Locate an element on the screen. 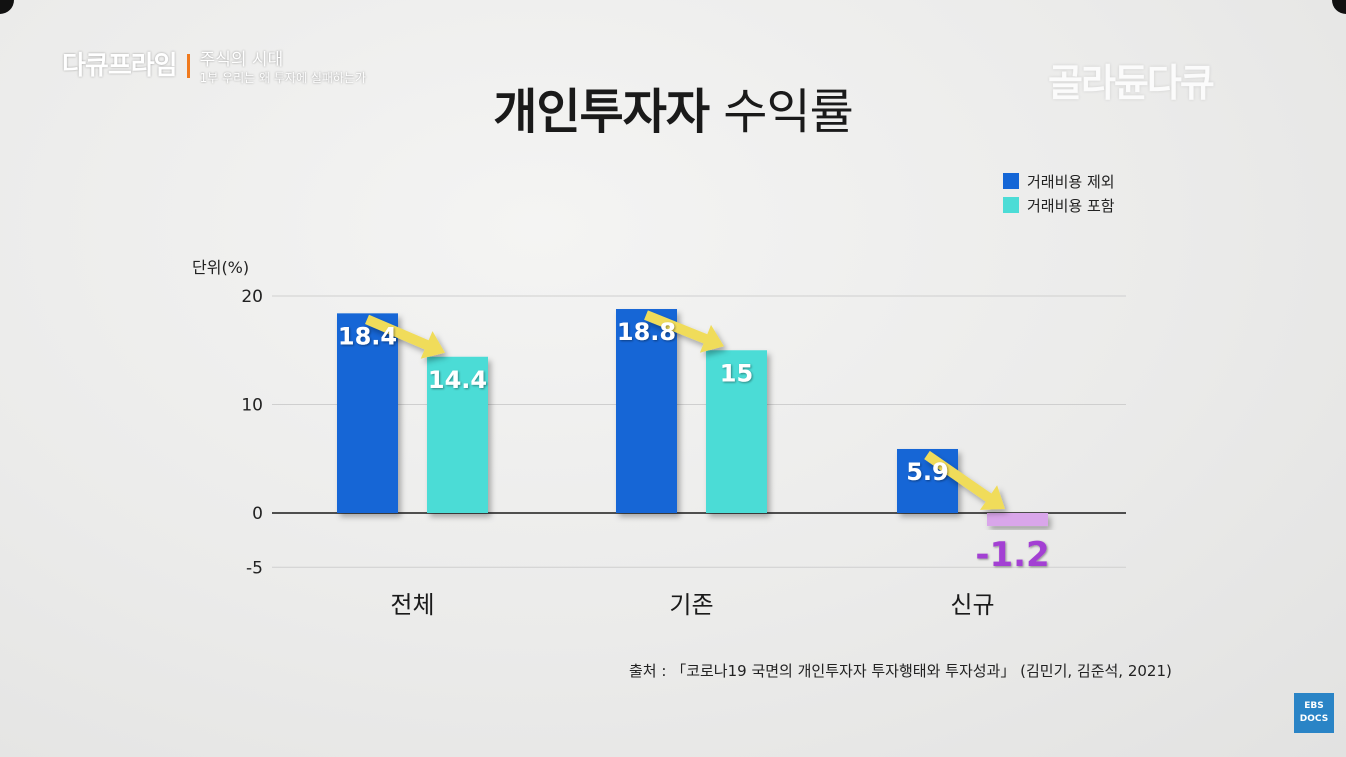  data-label: 15 is located at coordinates (736, 373).